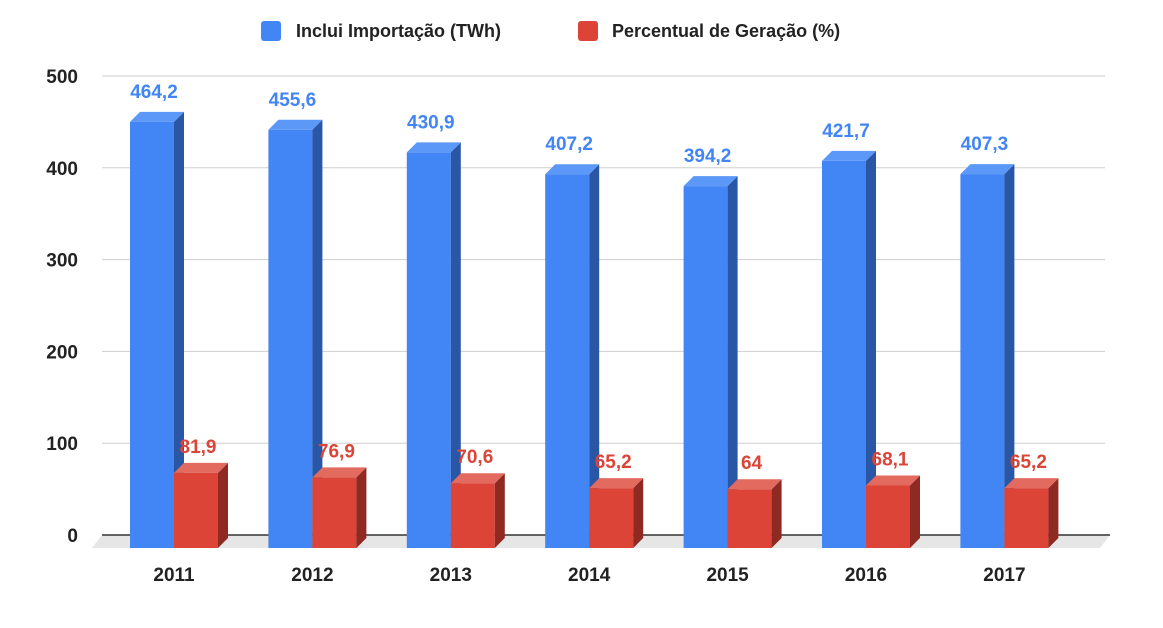 This screenshot has width=1163, height=628. What do you see at coordinates (174, 575) in the screenshot?
I see `x-tick-label: 2011` at bounding box center [174, 575].